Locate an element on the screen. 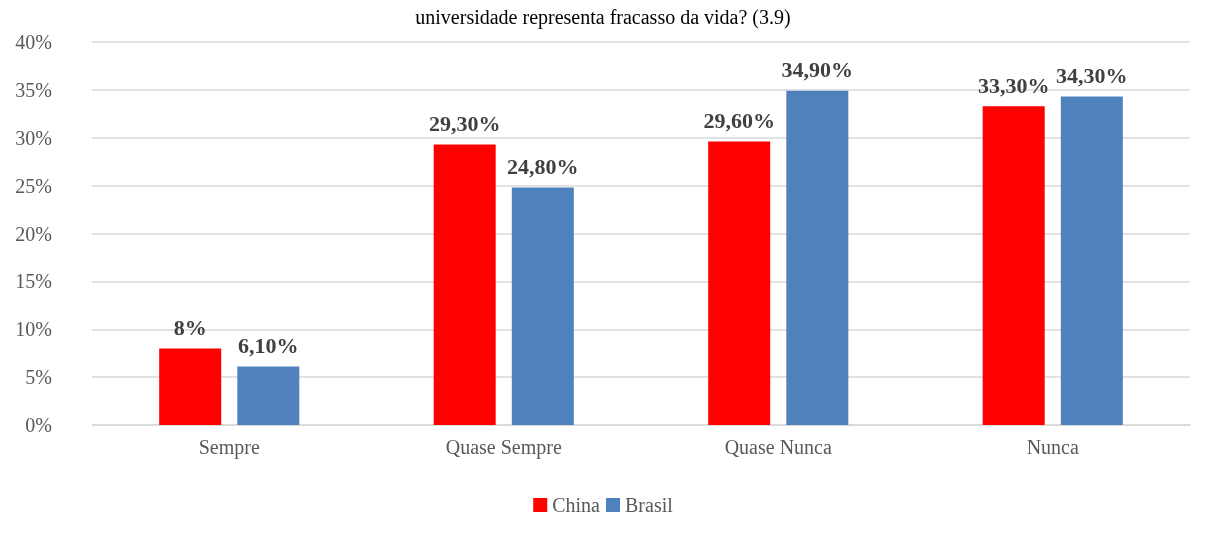 This screenshot has width=1206, height=533. data-label: 34,90% is located at coordinates (817, 70).